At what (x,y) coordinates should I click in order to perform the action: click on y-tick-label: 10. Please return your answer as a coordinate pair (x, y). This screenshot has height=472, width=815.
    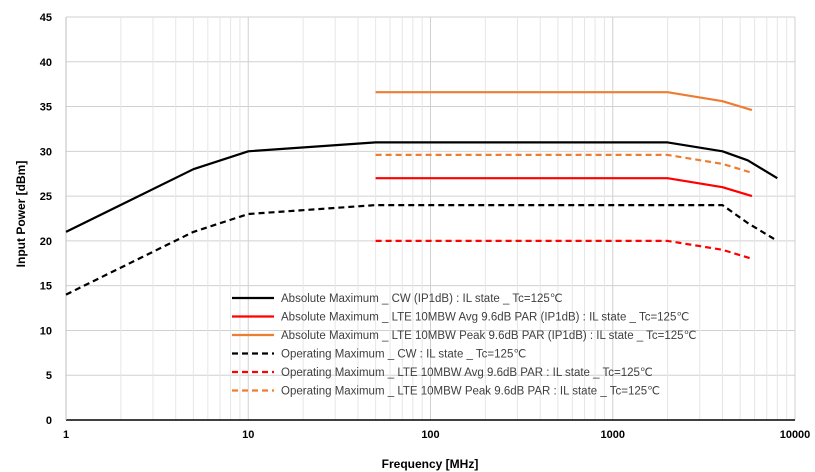
    Looking at the image, I should click on (46, 331).